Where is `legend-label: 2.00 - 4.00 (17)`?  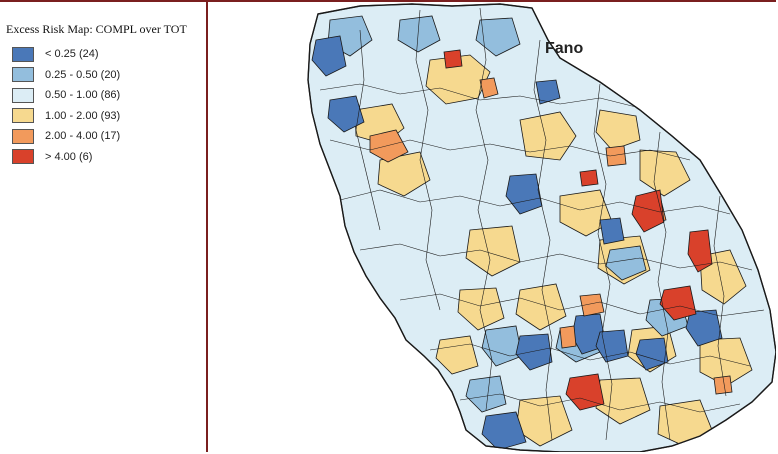
legend-label: 2.00 - 4.00 (17) is located at coordinates (83, 136).